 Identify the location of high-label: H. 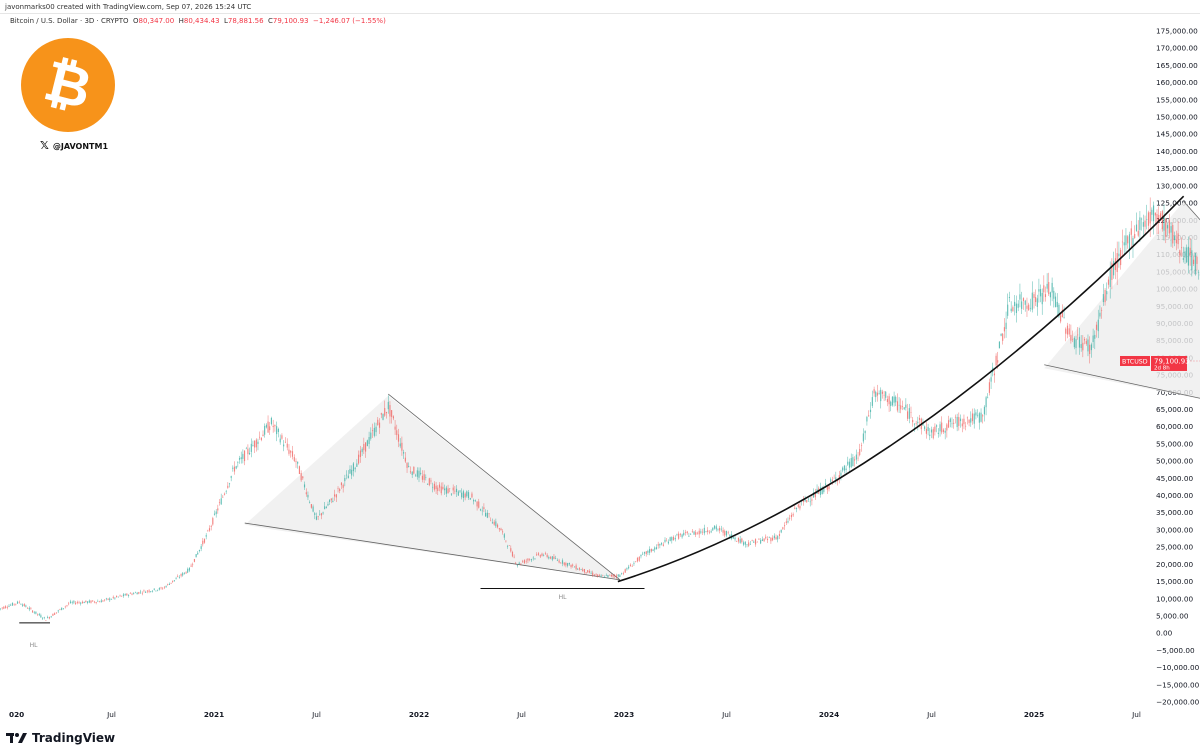
(181, 21).